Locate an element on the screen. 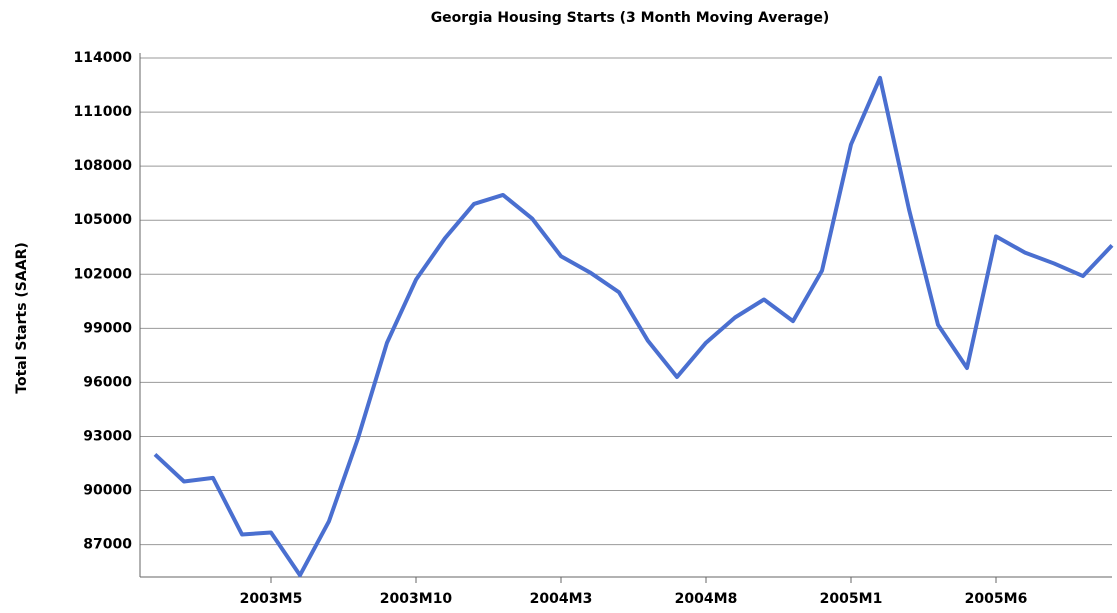 The height and width of the screenshot is (613, 1117). y-tick-label: 105000 is located at coordinates (103, 220).